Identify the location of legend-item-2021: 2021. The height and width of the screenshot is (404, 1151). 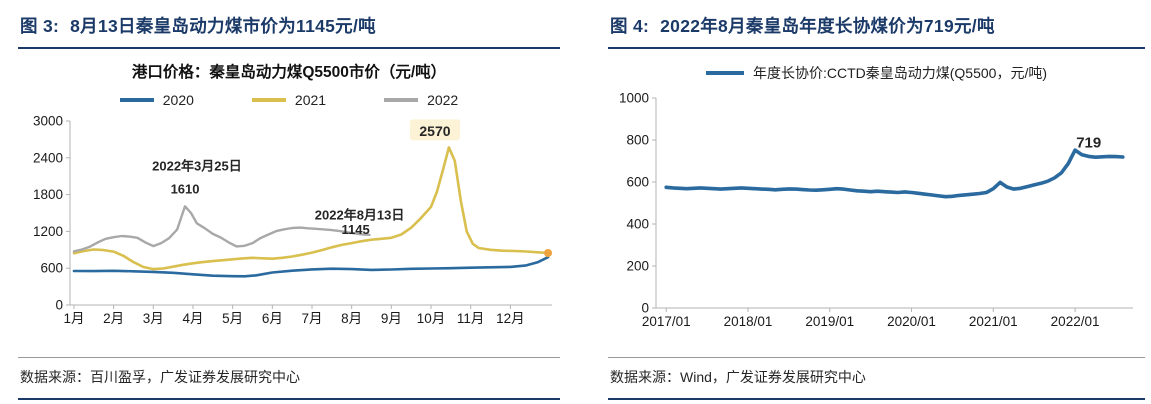
(289, 100).